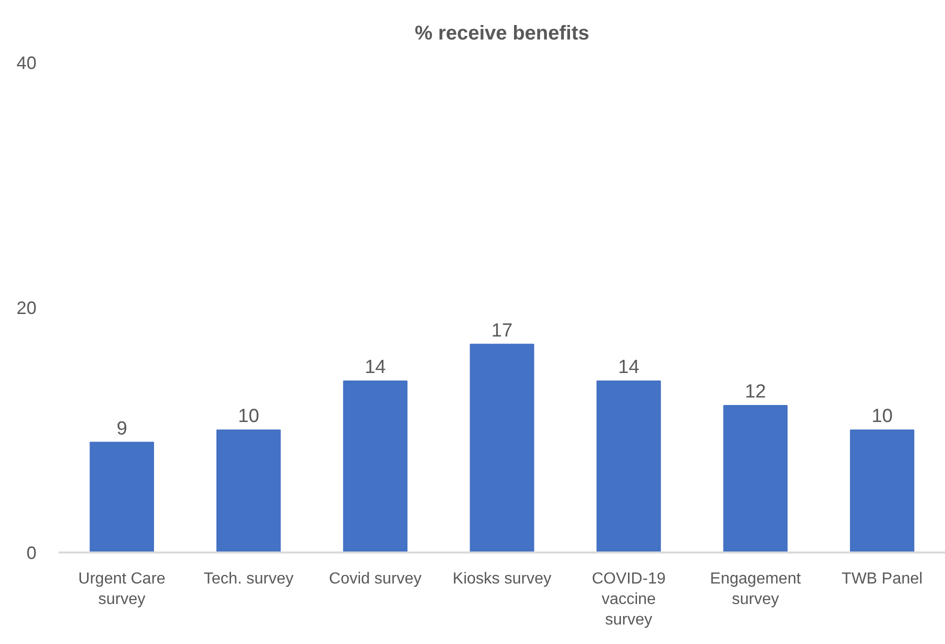 The image size is (945, 644). Describe the element at coordinates (755, 392) in the screenshot. I see `data-label: 12` at that location.